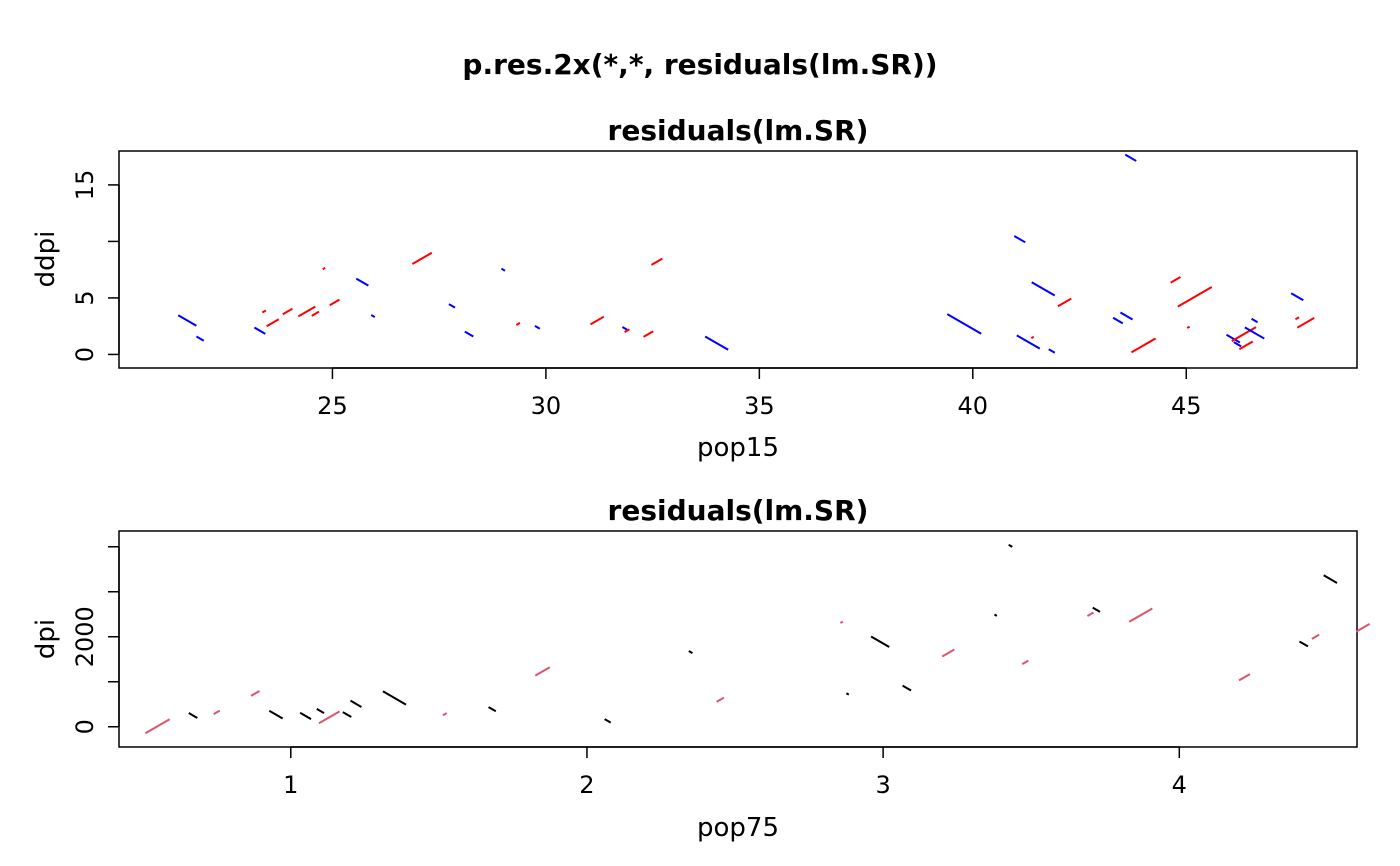  I want to click on x-tick-label: 35, so click(759, 406).